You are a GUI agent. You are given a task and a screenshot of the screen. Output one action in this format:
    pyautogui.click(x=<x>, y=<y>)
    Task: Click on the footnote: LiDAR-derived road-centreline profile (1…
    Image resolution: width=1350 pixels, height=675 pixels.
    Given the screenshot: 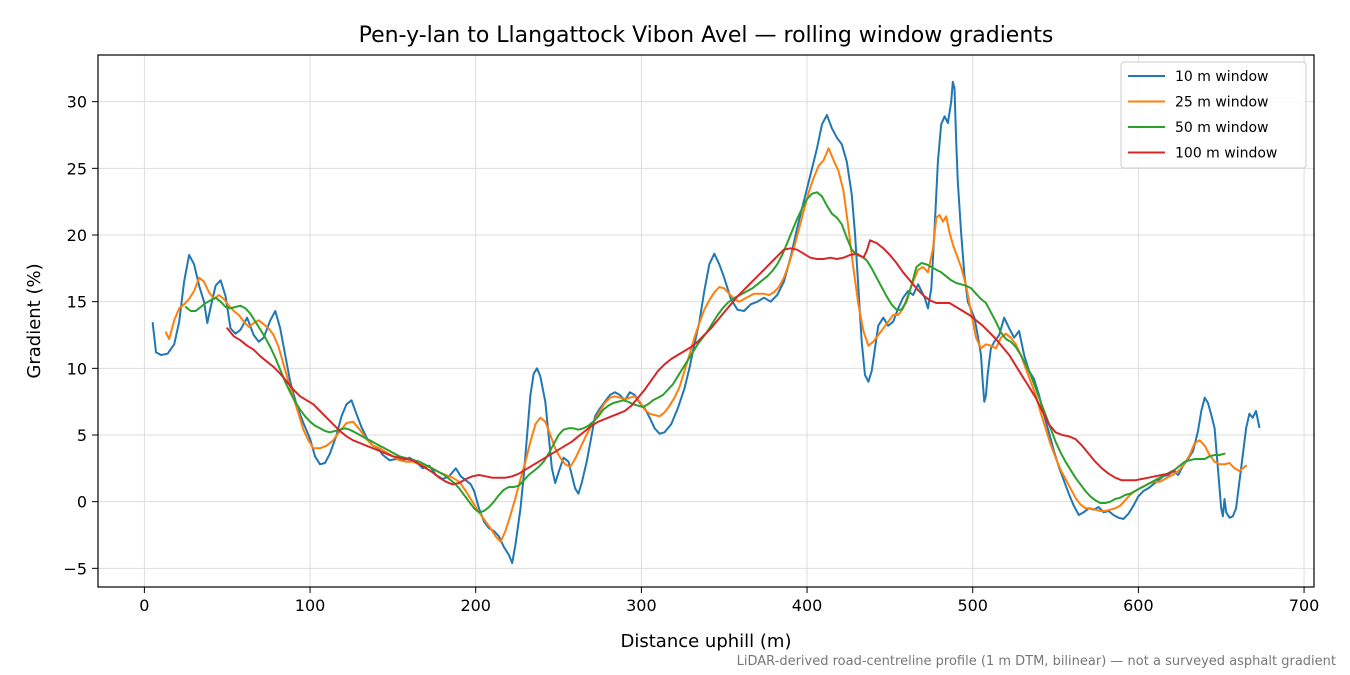 What is the action you would take?
    pyautogui.click(x=1036, y=661)
    